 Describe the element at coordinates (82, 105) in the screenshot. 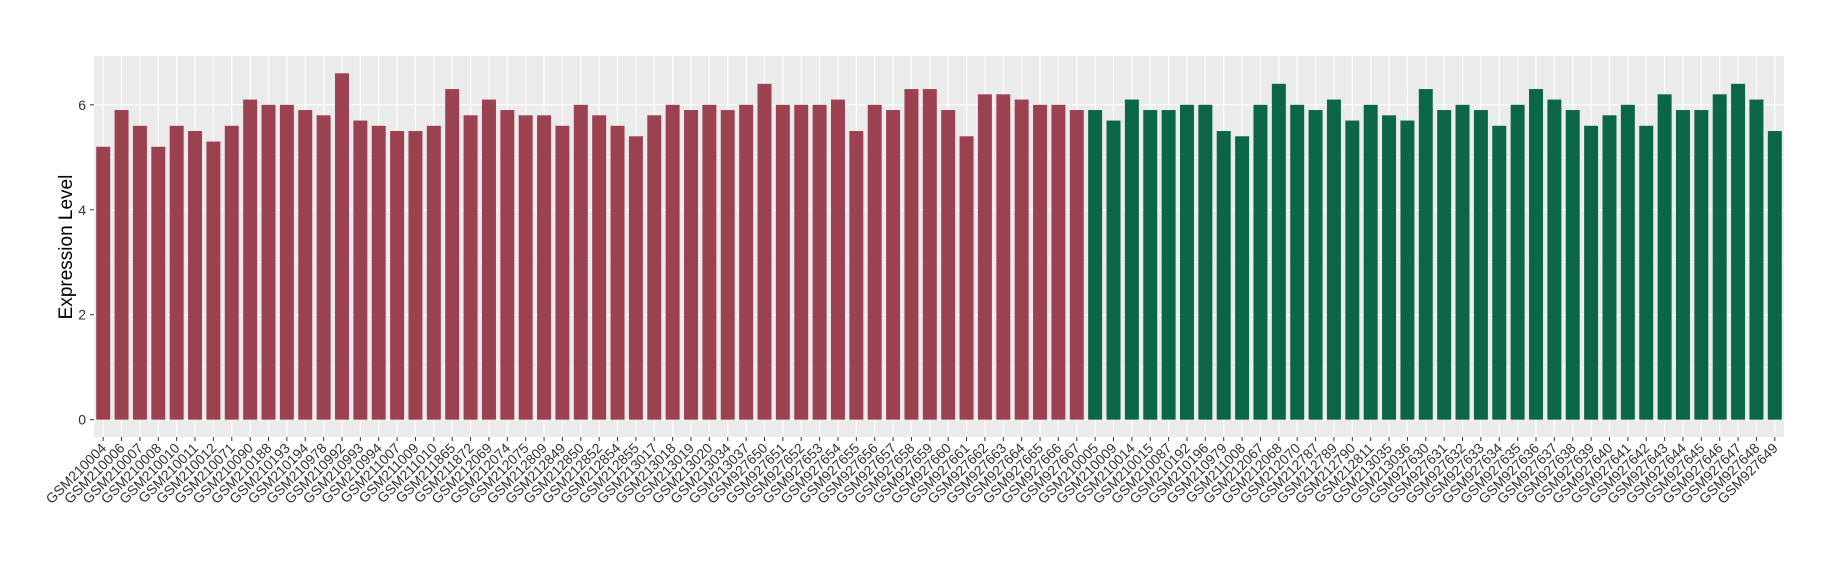

I see `y-tick-label: 6` at that location.